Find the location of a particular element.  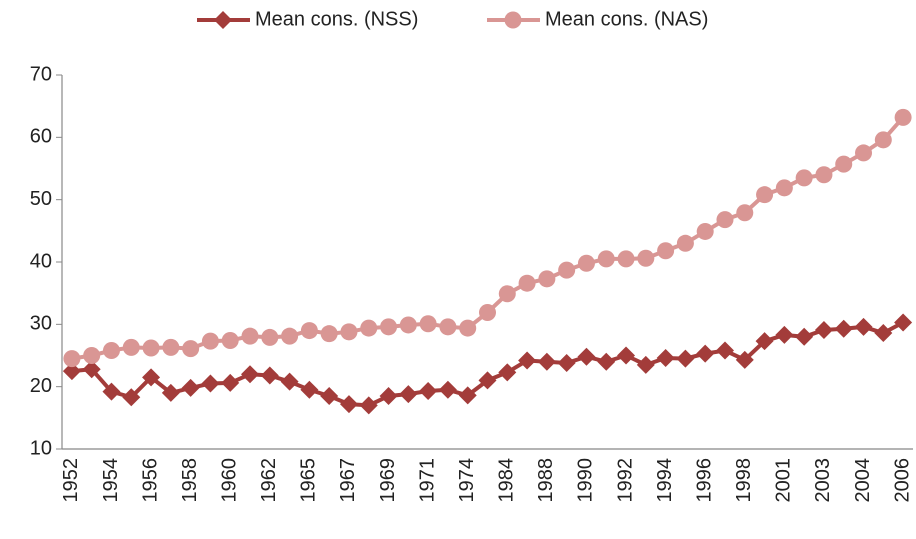

y-tick-label: 30 is located at coordinates (41, 324).